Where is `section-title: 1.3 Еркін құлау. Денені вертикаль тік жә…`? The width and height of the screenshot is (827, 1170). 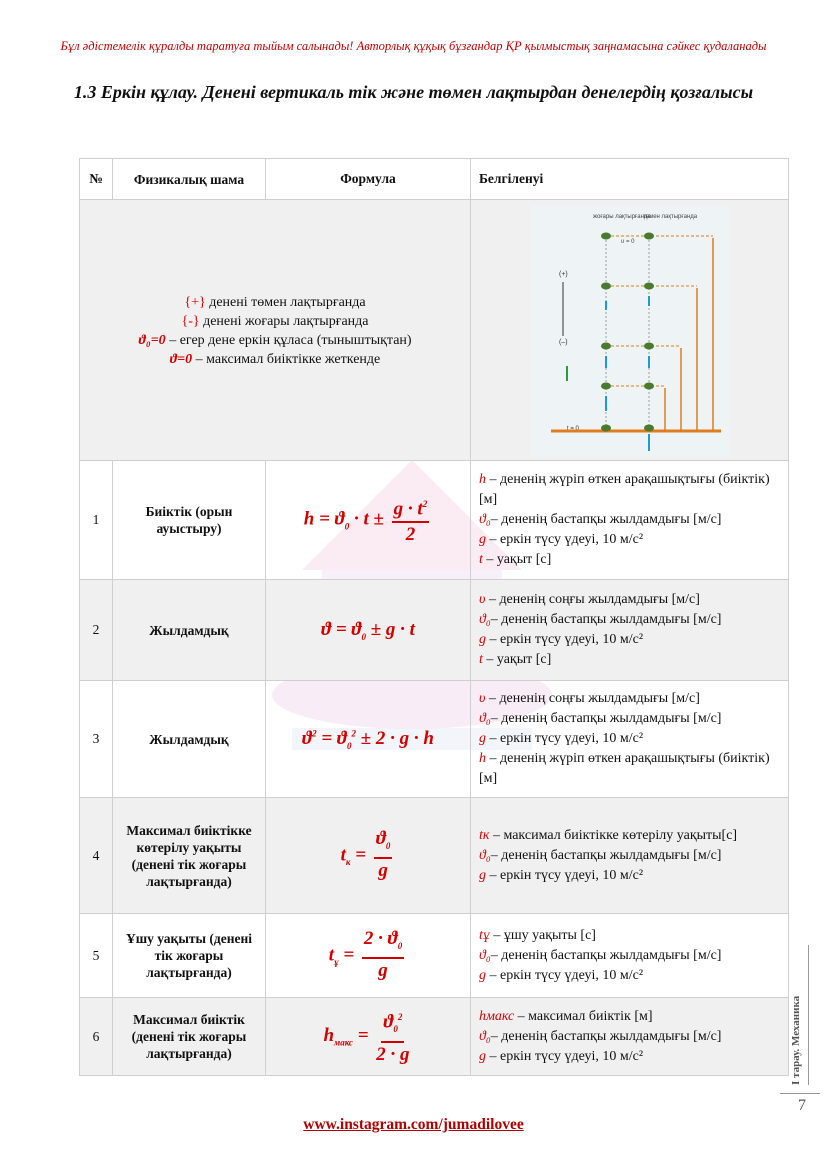
section-title: 1.3 Еркін құлау. Денені вертикаль тік жә… is located at coordinates (413, 92).